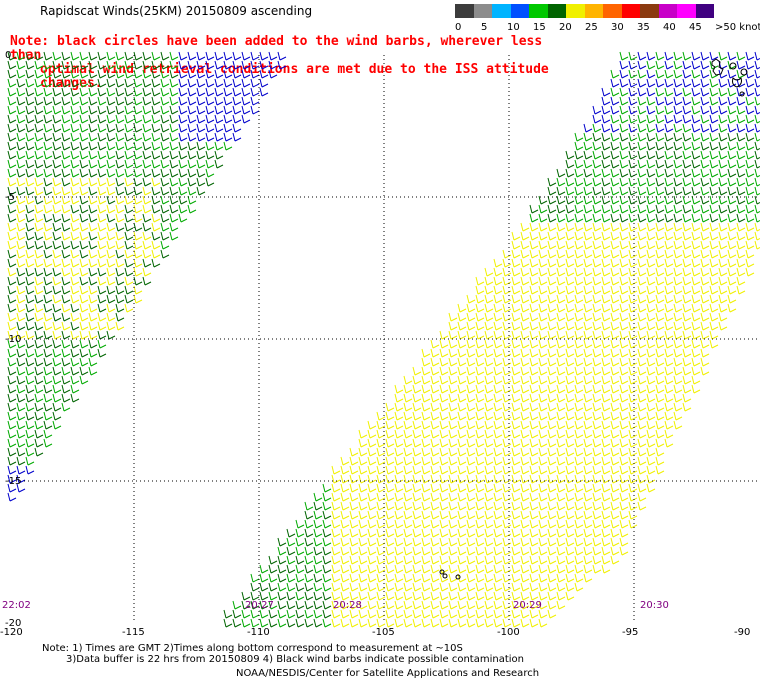 The image size is (760, 688). Describe the element at coordinates (258, 632) in the screenshot. I see `longitude-label: -110` at that location.